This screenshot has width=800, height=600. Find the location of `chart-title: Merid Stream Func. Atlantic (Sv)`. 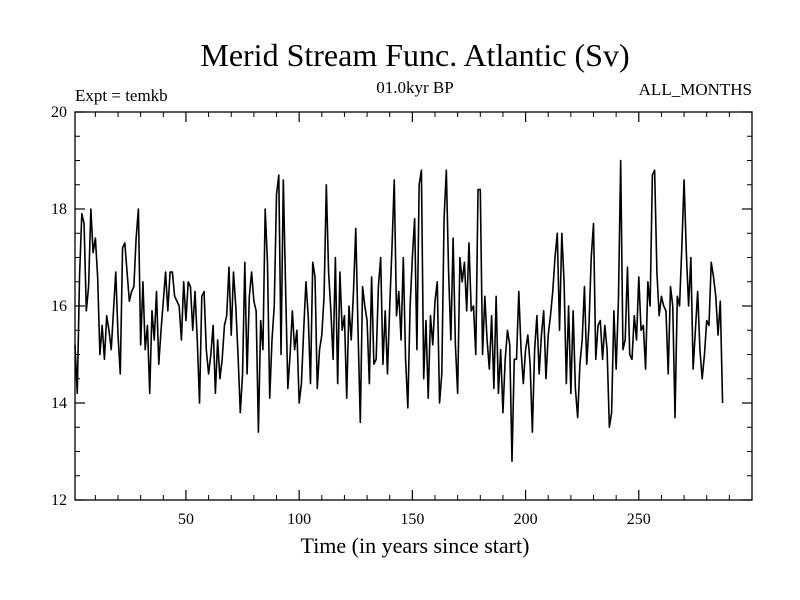

chart-title: Merid Stream Func. Atlantic (Sv) is located at coordinates (414, 55).